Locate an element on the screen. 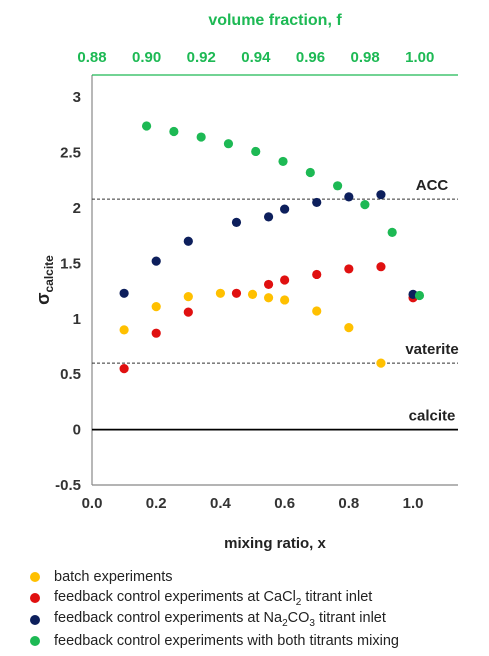 The height and width of the screenshot is (656, 489). legend-label-cacl2-sub: 2 is located at coordinates (298, 602).